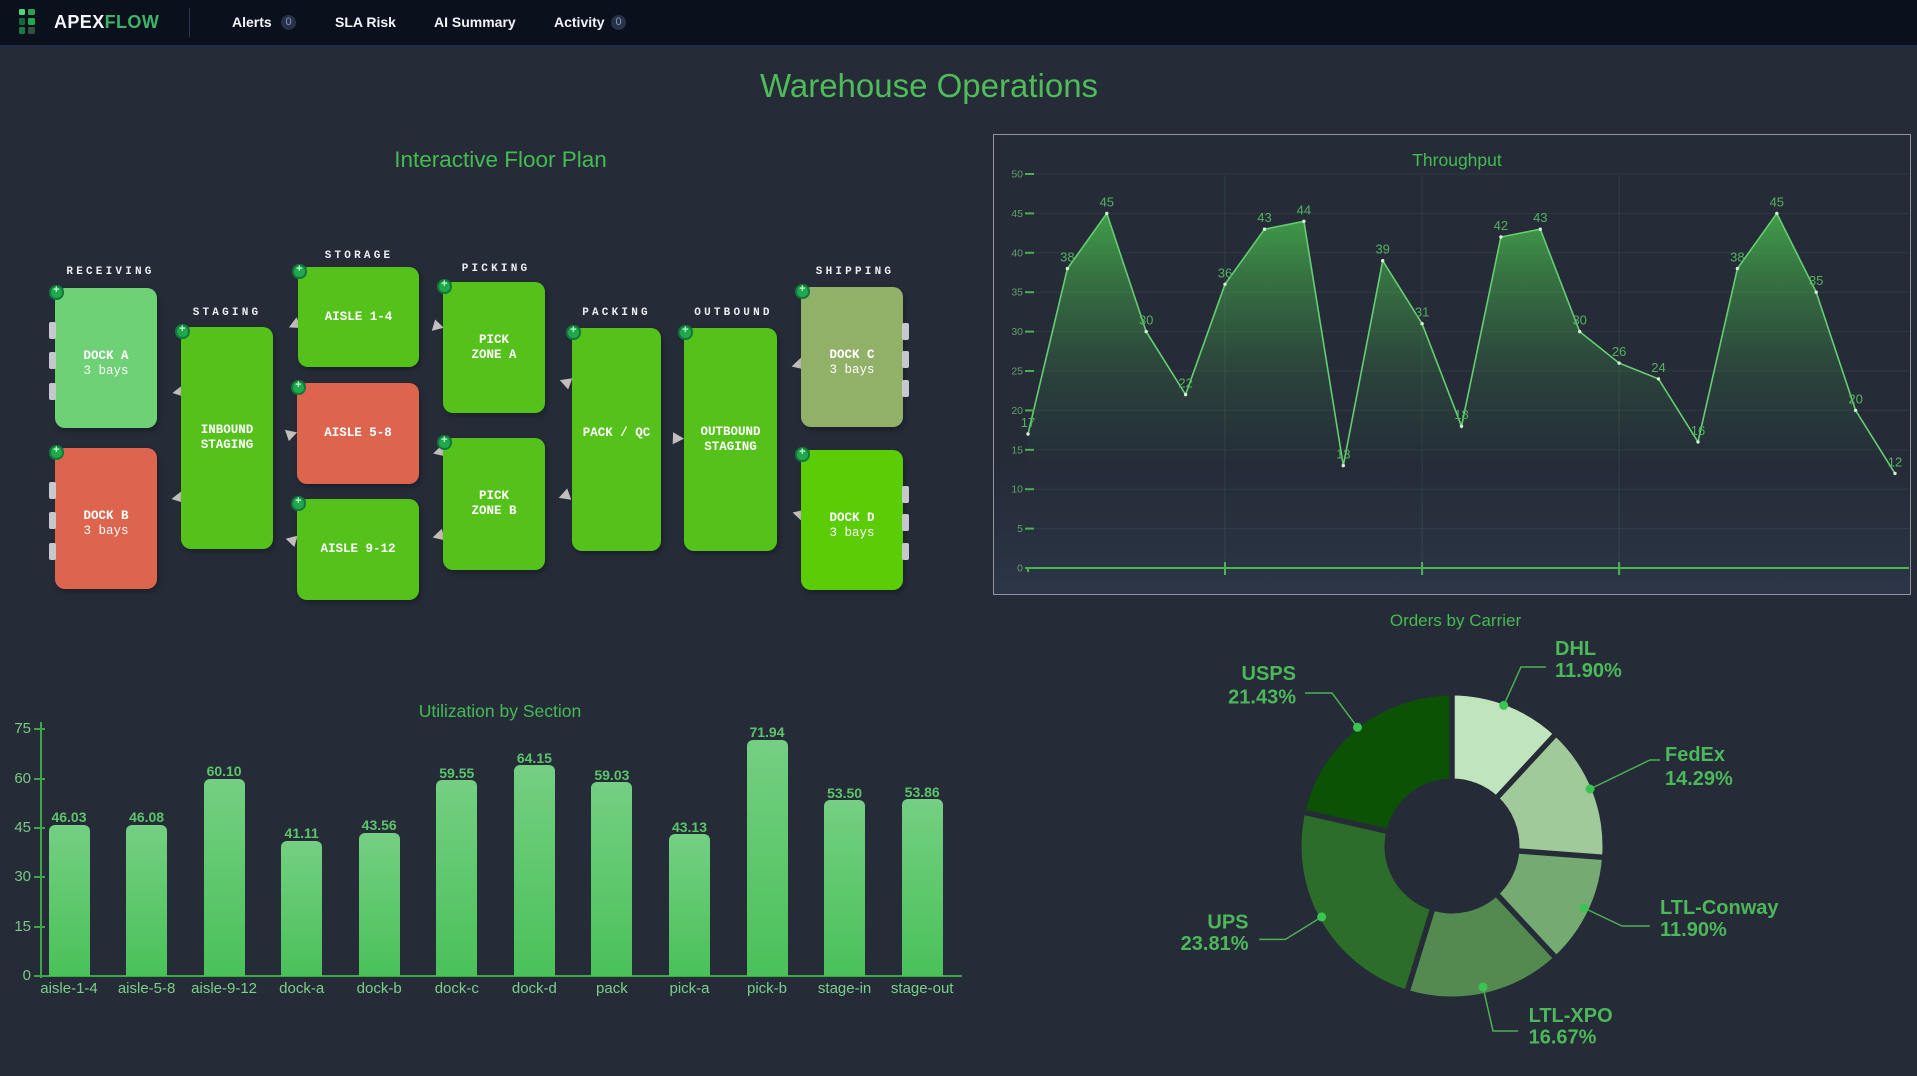 The width and height of the screenshot is (1917, 1076). What do you see at coordinates (1695, 755) in the screenshot?
I see `svg-text: FedEx` at bounding box center [1695, 755].